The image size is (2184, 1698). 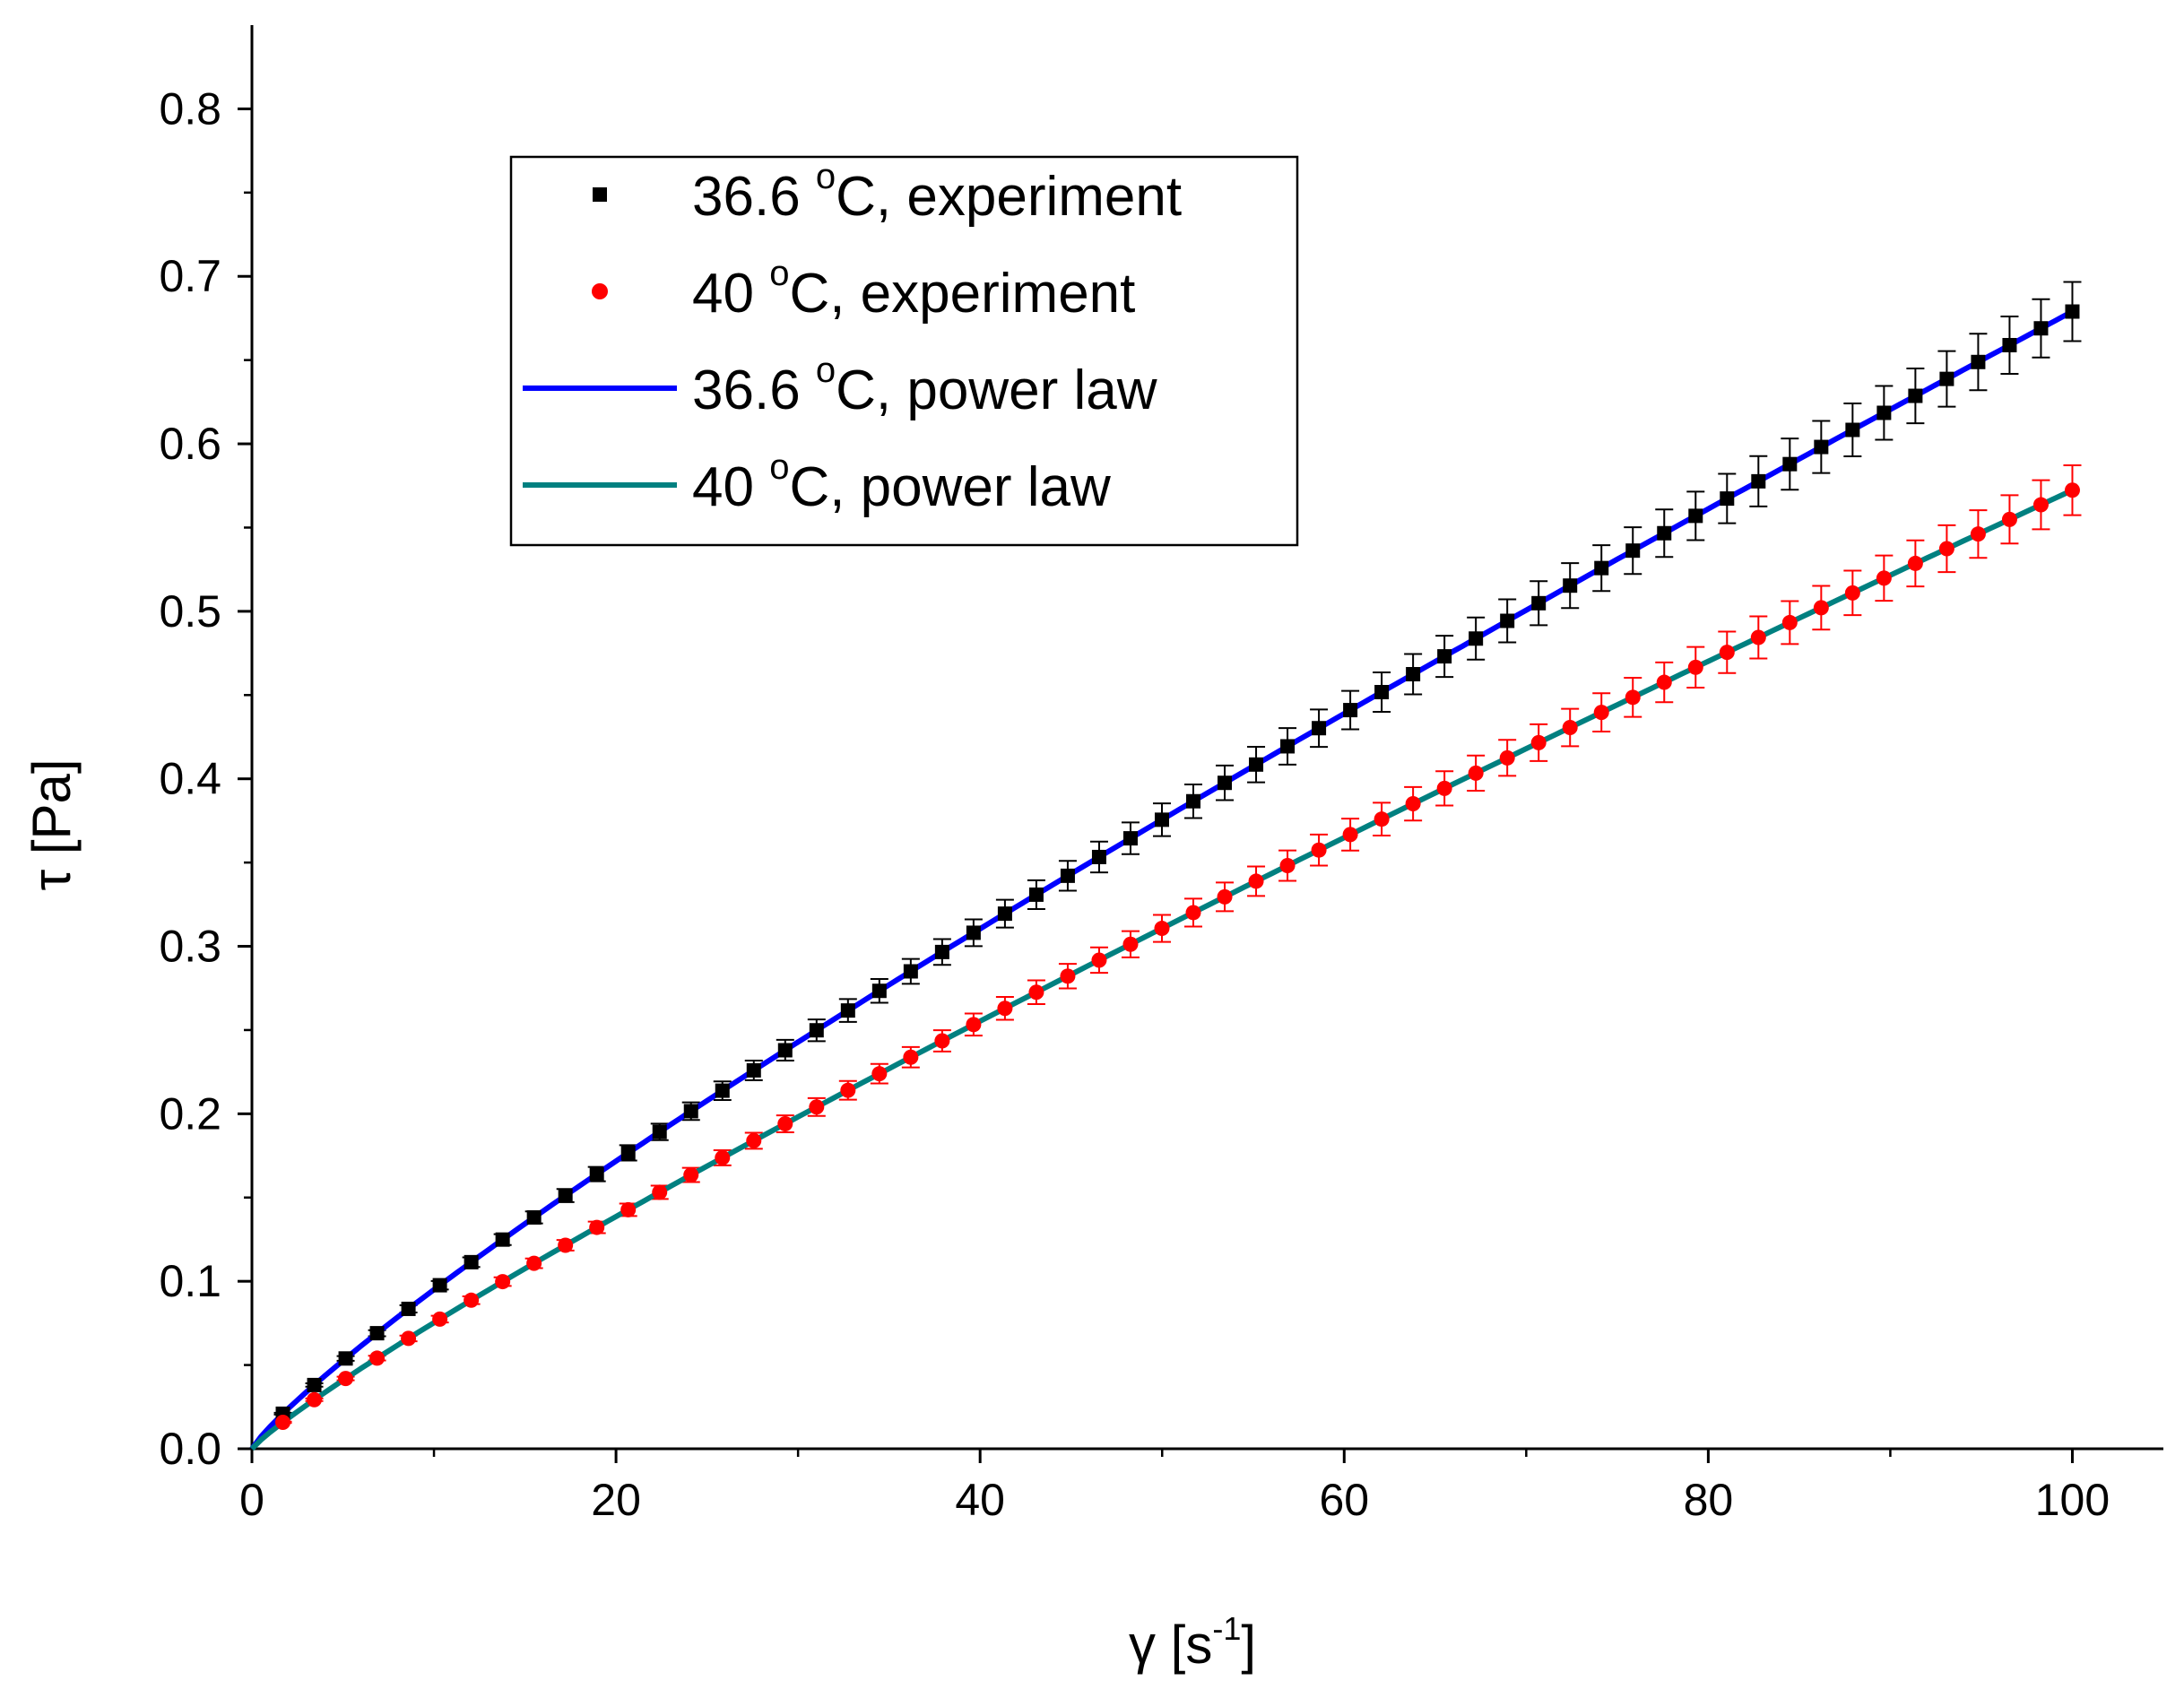 I want to click on legend-marker-circle, so click(x=600, y=291).